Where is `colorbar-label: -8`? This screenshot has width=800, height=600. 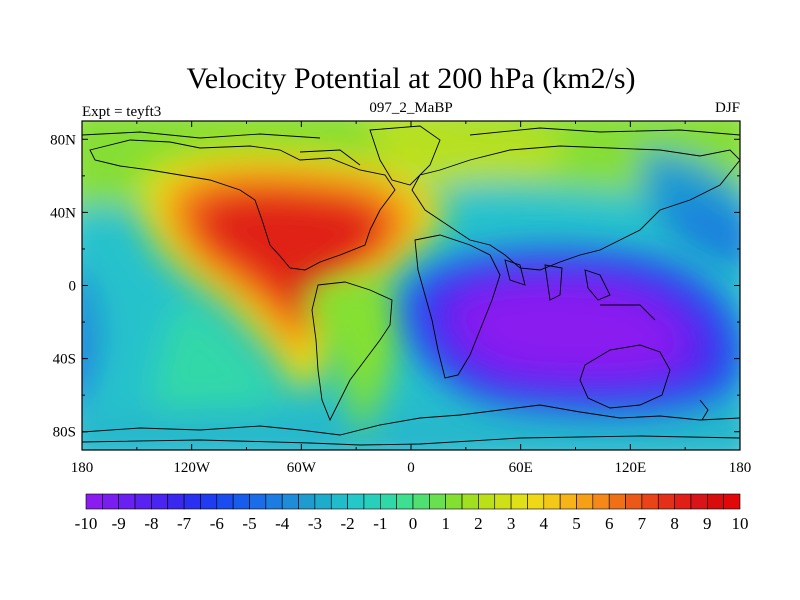
colorbar-label: -8 is located at coordinates (151, 523).